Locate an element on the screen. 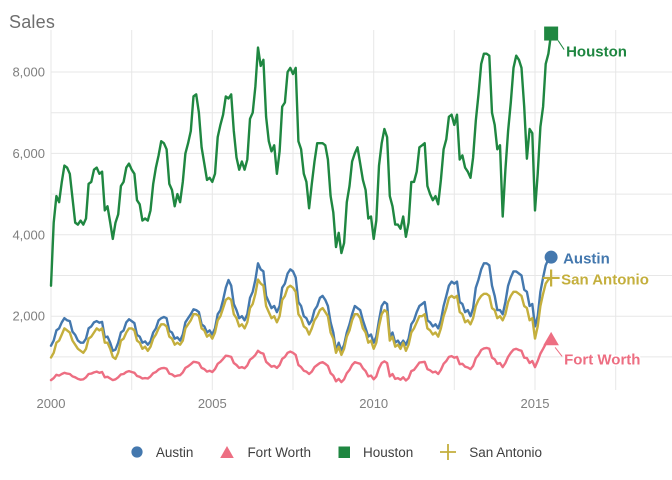 This screenshot has height=480, width=672. legend: Austin Fort Worth Houston San Antonio is located at coordinates (336, 452).